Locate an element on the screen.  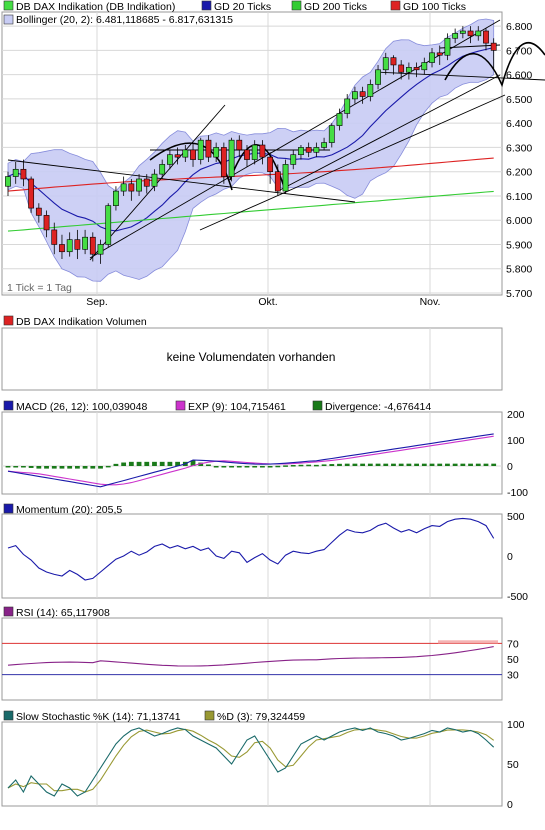
macd-tick-label: 0 is located at coordinates (510, 467).